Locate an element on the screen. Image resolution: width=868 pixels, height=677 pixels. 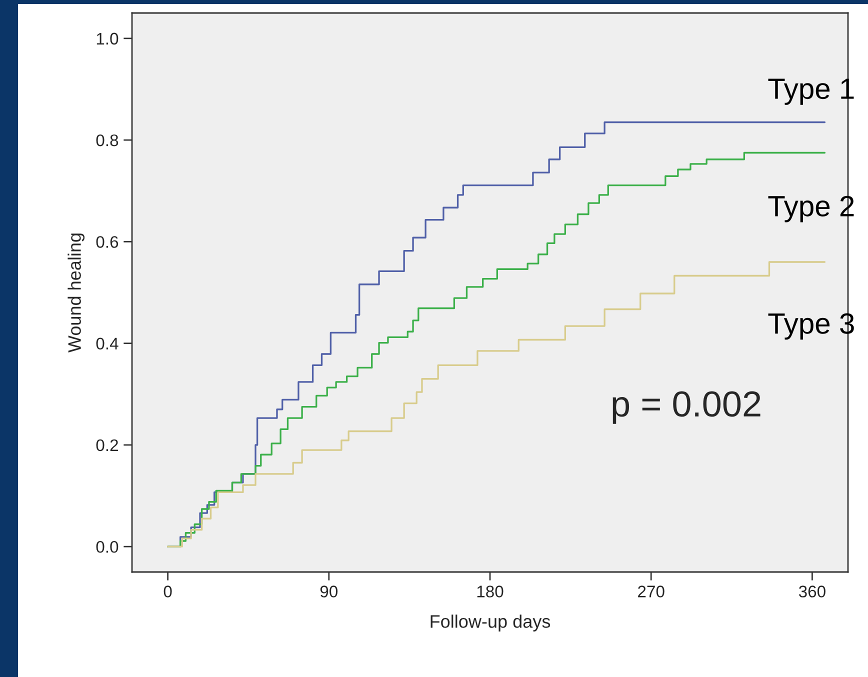
x-tick-label: 270 is located at coordinates (651, 592).